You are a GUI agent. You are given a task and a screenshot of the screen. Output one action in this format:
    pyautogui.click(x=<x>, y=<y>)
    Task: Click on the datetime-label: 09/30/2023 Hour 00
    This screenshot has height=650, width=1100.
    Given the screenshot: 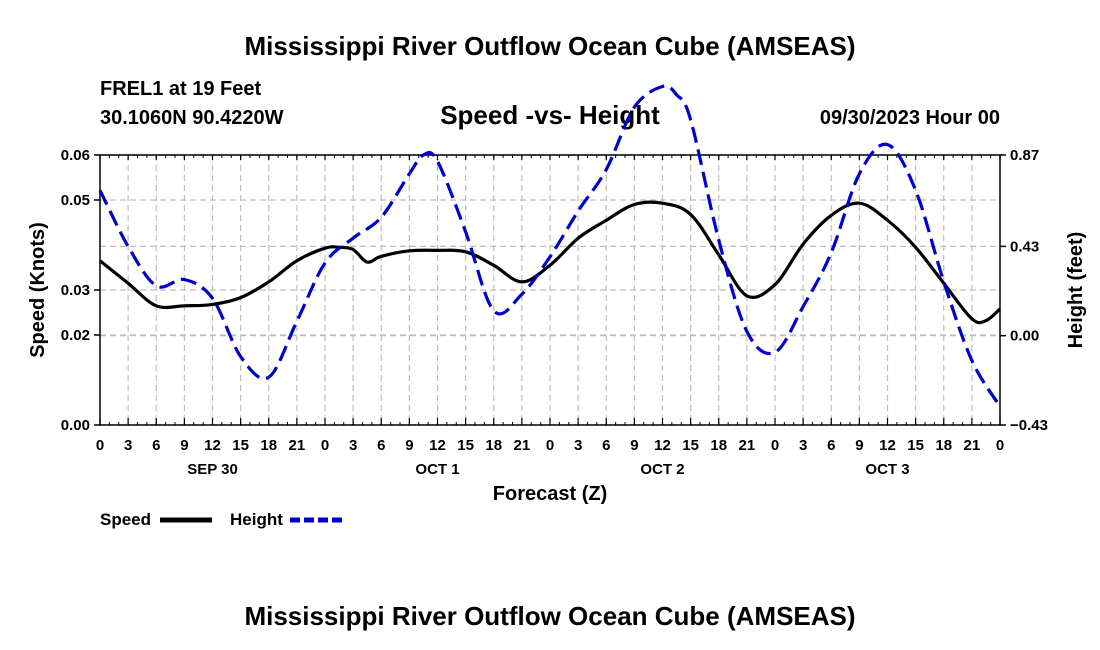 What is the action you would take?
    pyautogui.click(x=910, y=118)
    